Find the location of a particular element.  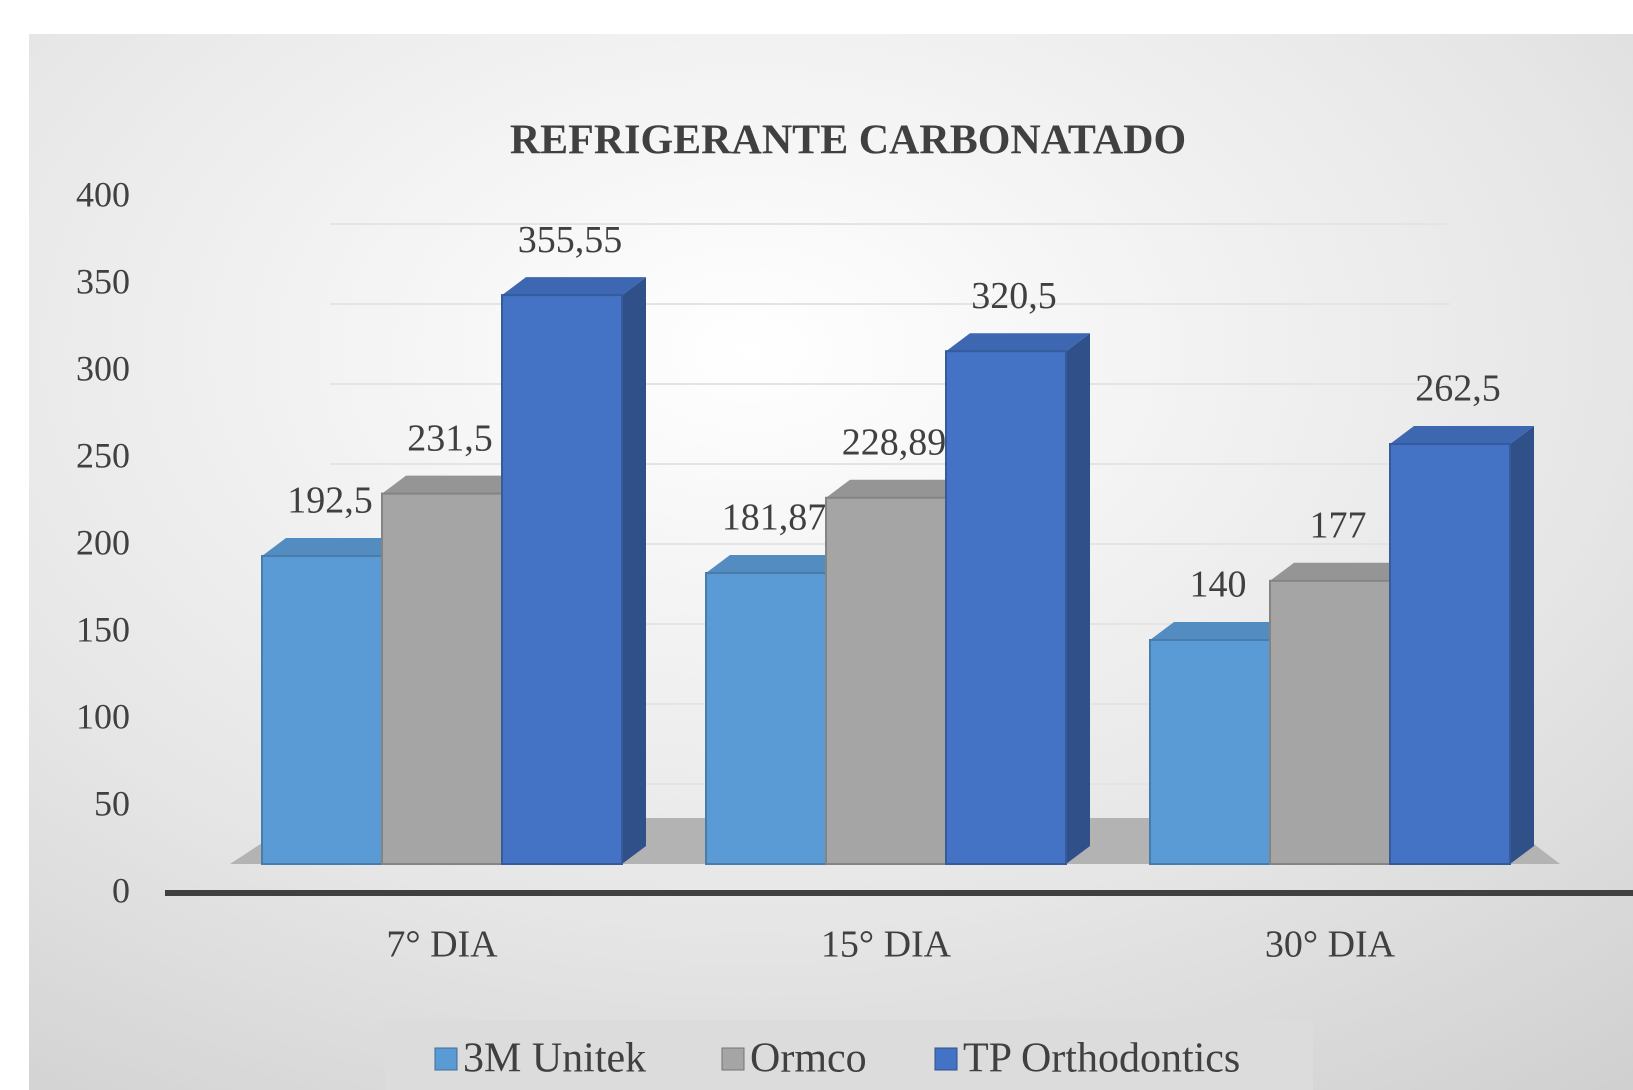

y-tick-label: 150 is located at coordinates (103, 629).